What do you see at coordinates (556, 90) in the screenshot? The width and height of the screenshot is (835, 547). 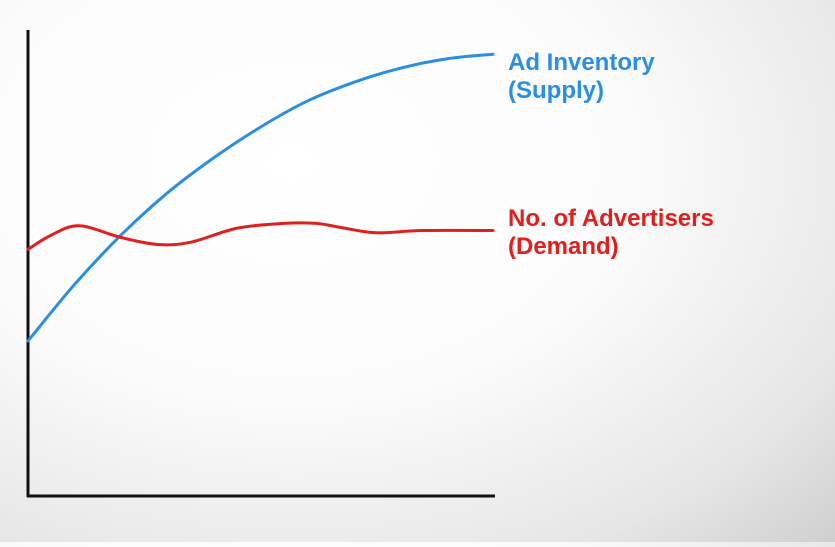 I see `supply-label-line2: (Supply)` at bounding box center [556, 90].